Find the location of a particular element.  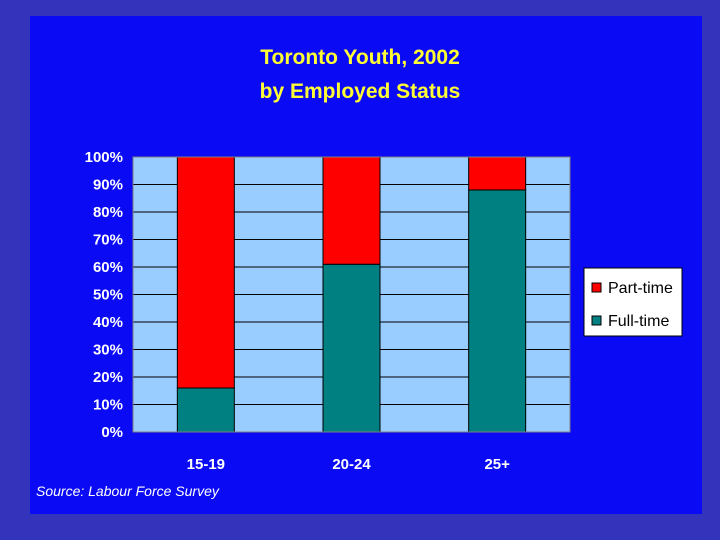

y-tick-label: 50% is located at coordinates (108, 295).